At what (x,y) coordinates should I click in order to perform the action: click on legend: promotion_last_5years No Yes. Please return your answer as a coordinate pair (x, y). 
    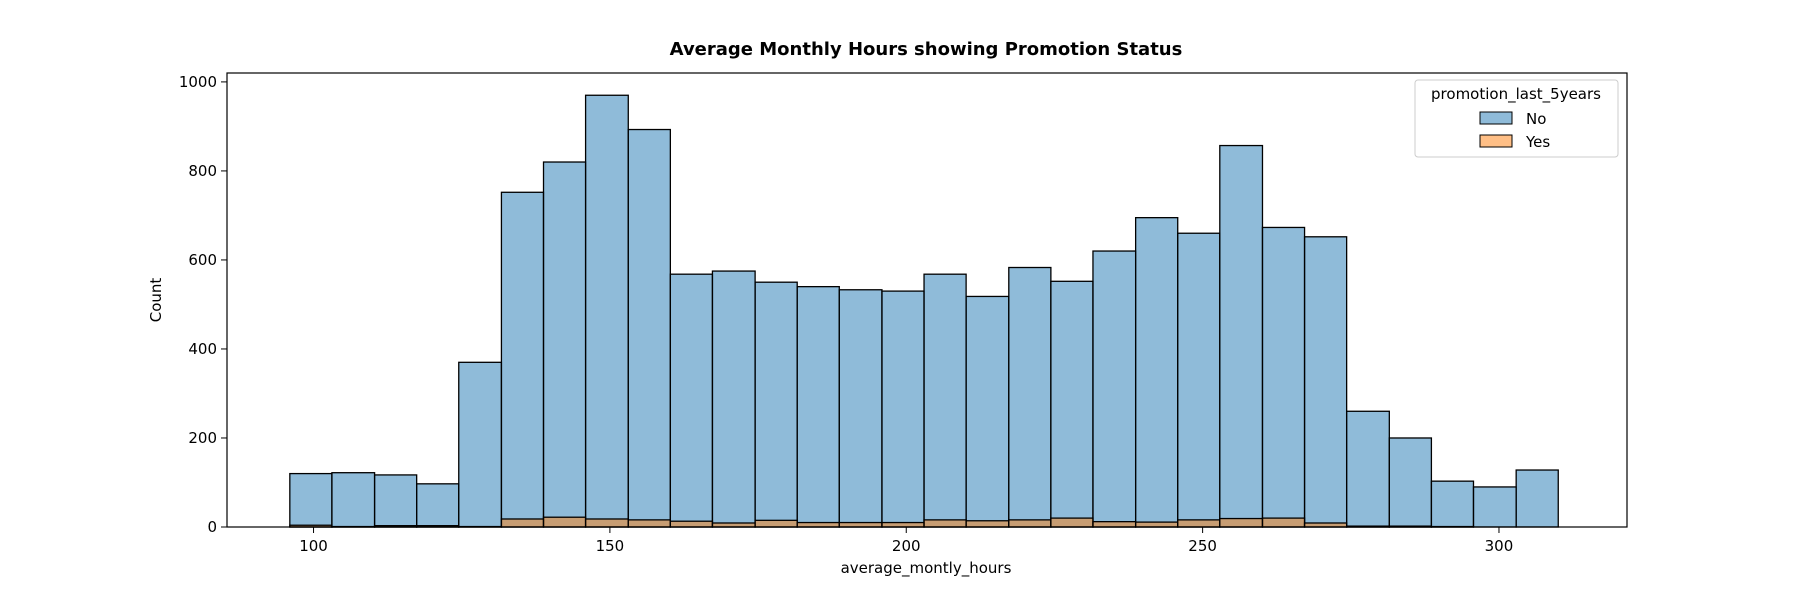
    Looking at the image, I should click on (1516, 118).